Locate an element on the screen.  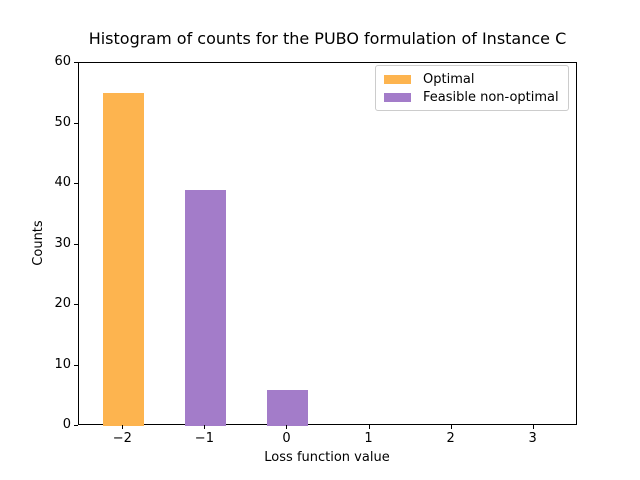
x-tick-label: 0 is located at coordinates (286, 438).